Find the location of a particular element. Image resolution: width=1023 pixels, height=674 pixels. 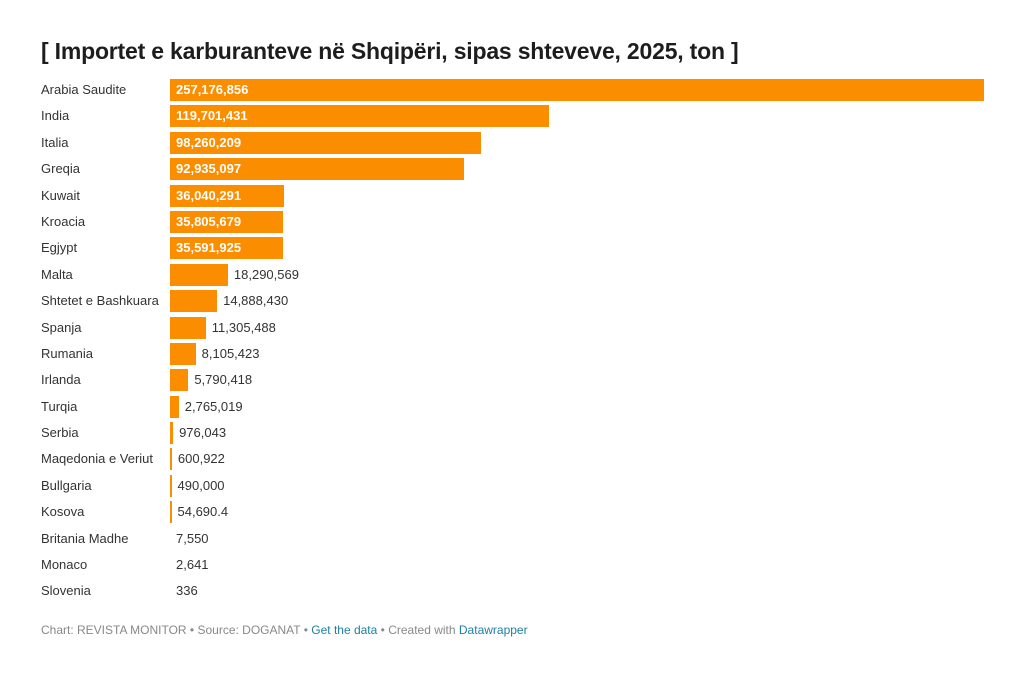

bar-row: Arabia Saudite 257,176,856 is located at coordinates (513, 92).